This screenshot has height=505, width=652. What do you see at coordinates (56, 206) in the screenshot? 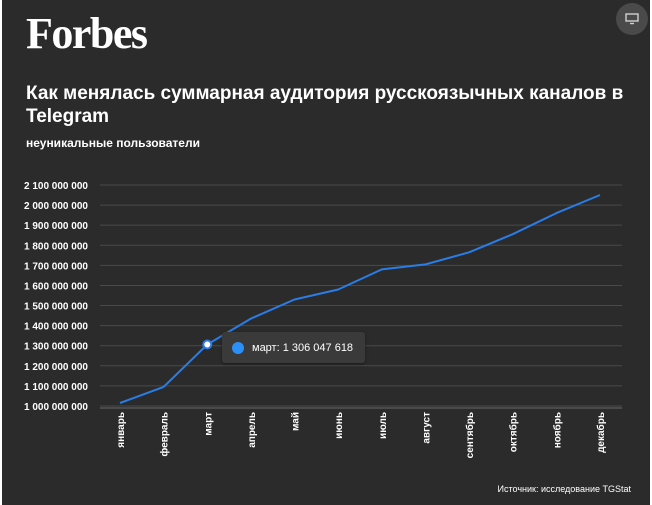
I see `y-tick-label: 2 000 000 000` at bounding box center [56, 206].